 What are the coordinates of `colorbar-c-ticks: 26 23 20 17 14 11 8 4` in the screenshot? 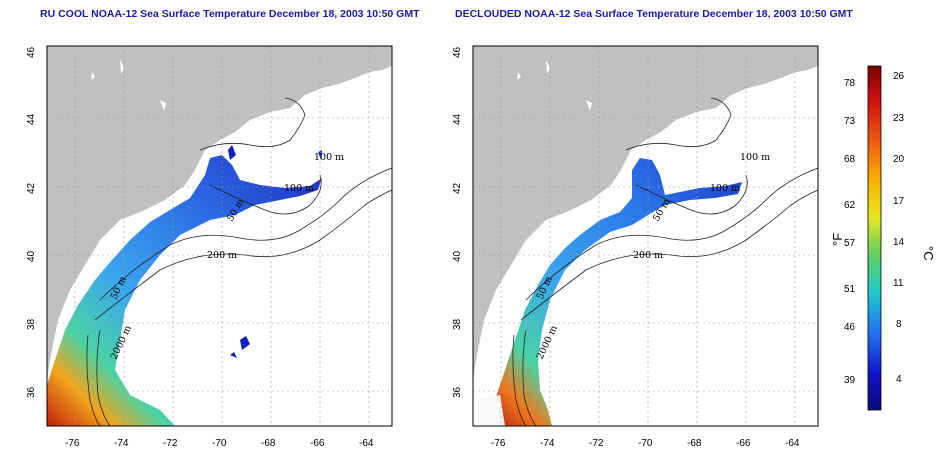 It's located at (899, 228).